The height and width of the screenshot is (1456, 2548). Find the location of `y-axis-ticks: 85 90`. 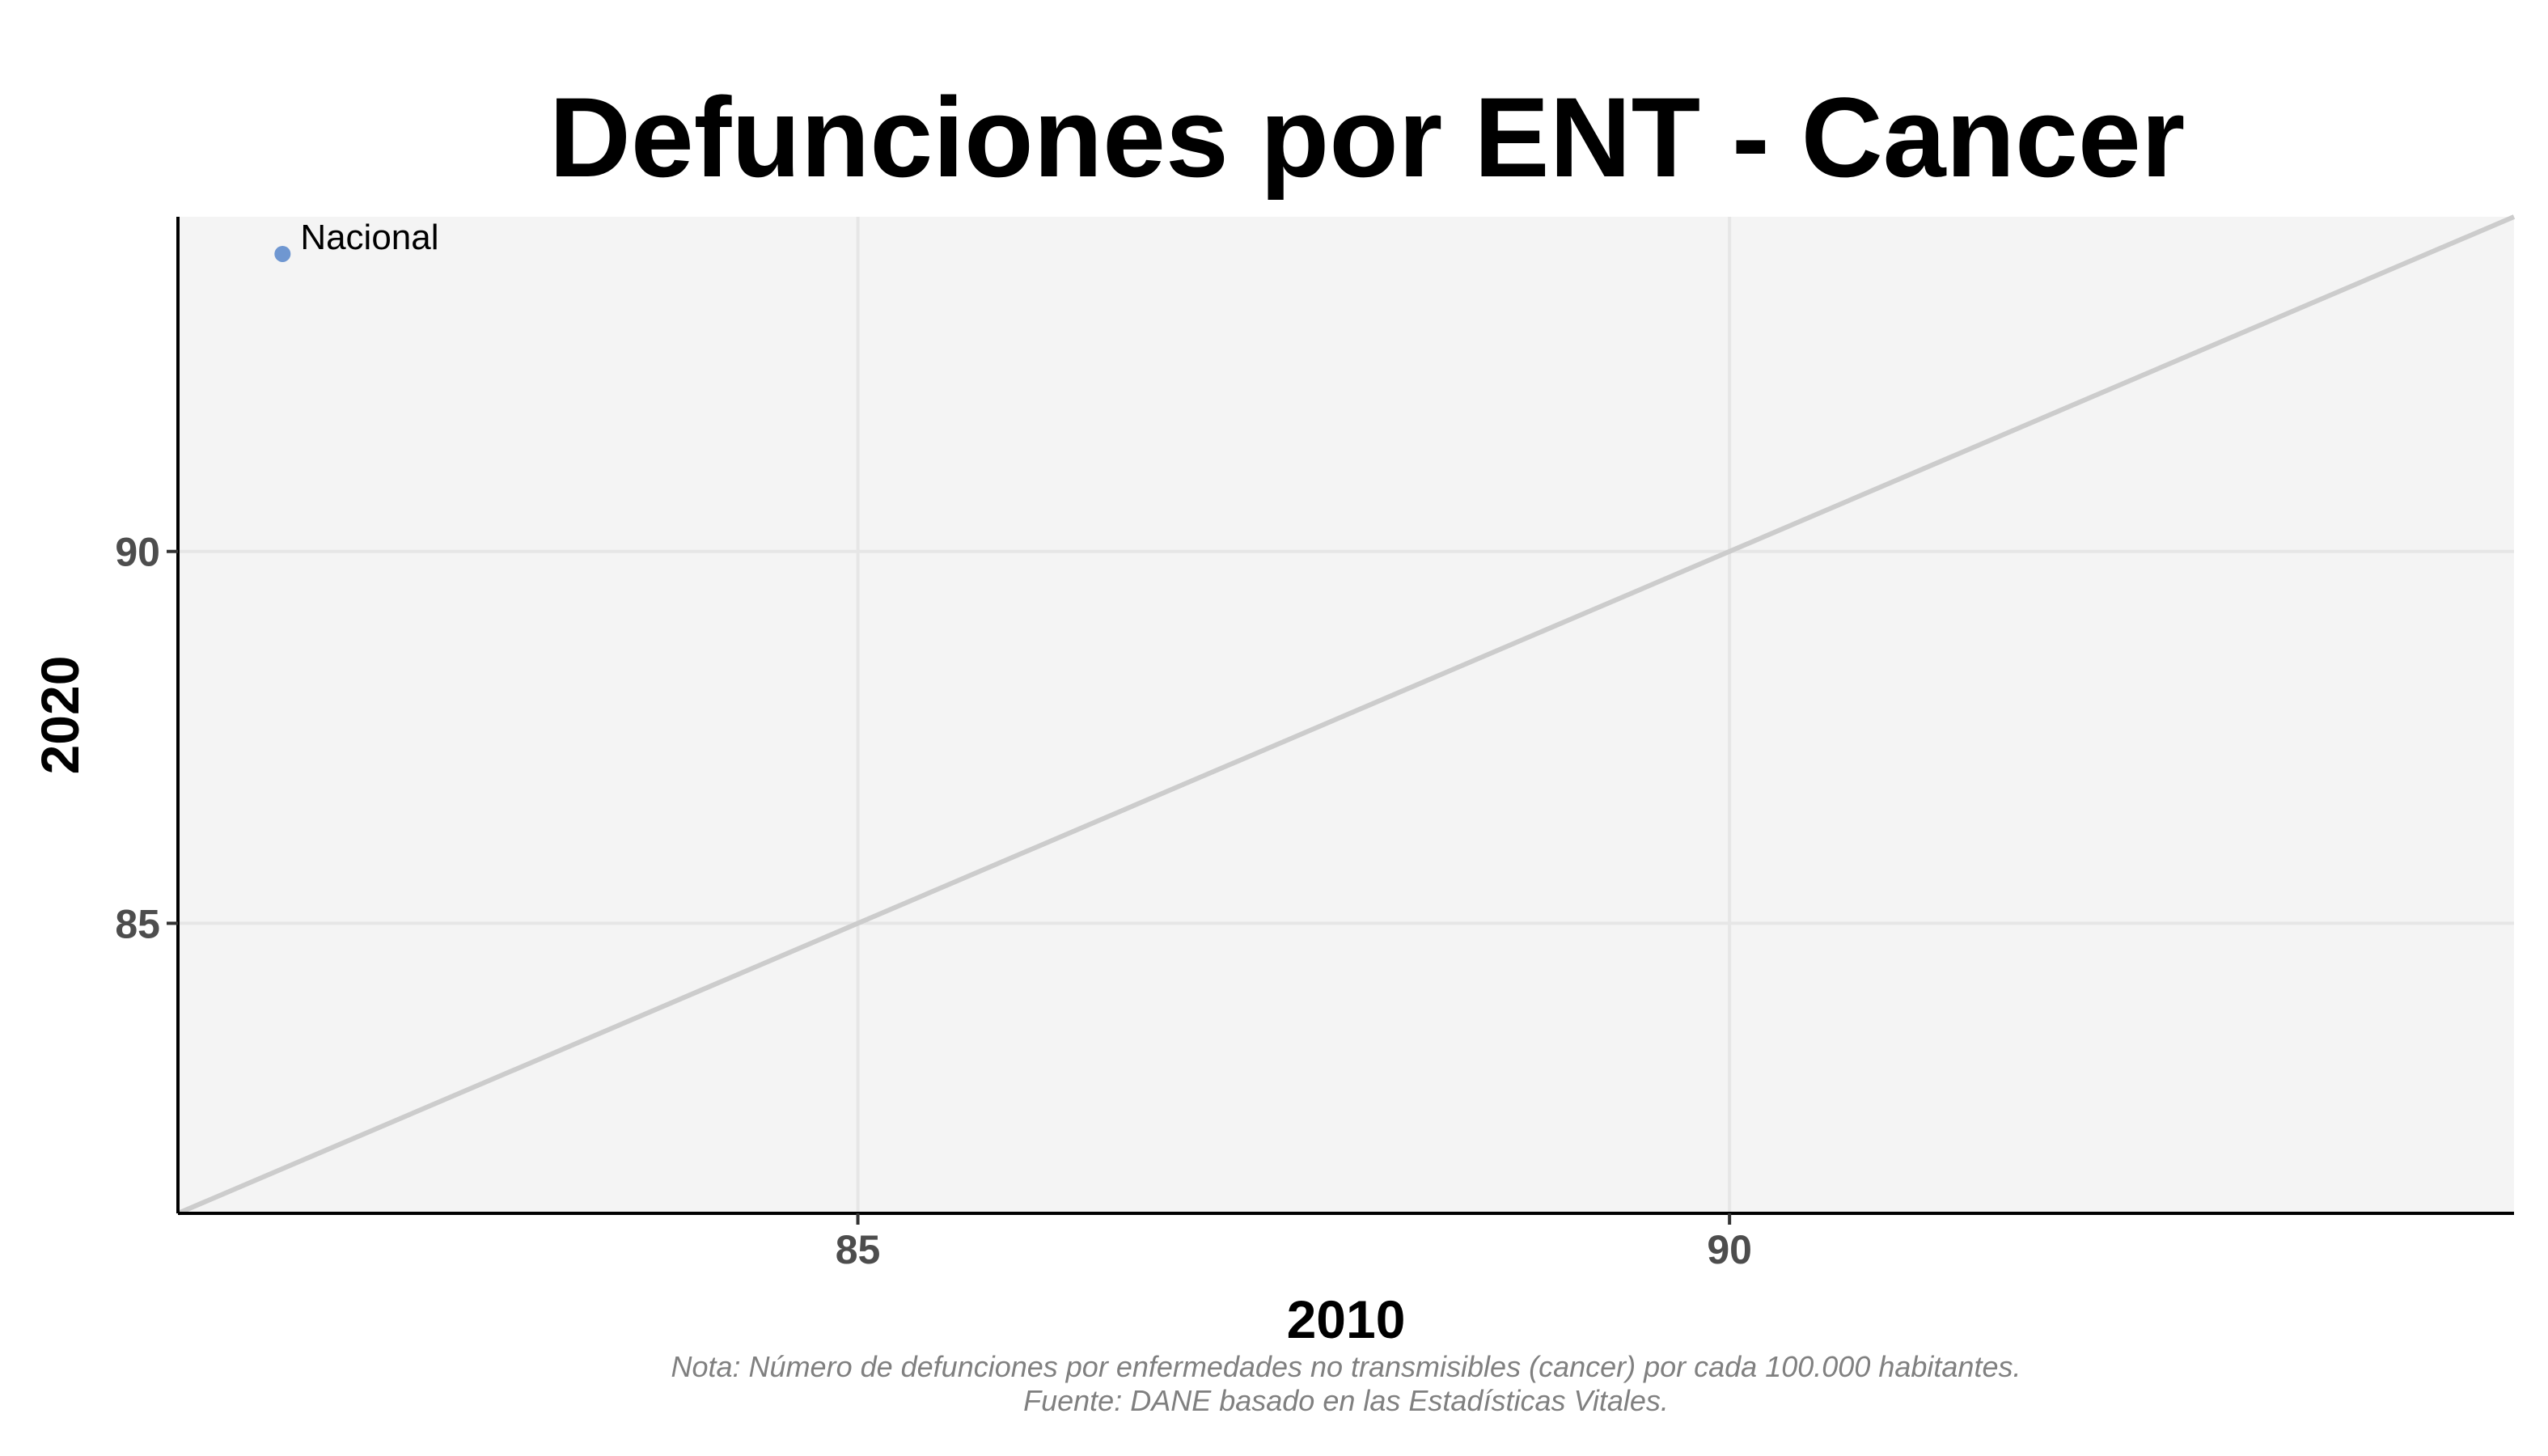

y-axis-ticks: 85 90 is located at coordinates (146, 738).